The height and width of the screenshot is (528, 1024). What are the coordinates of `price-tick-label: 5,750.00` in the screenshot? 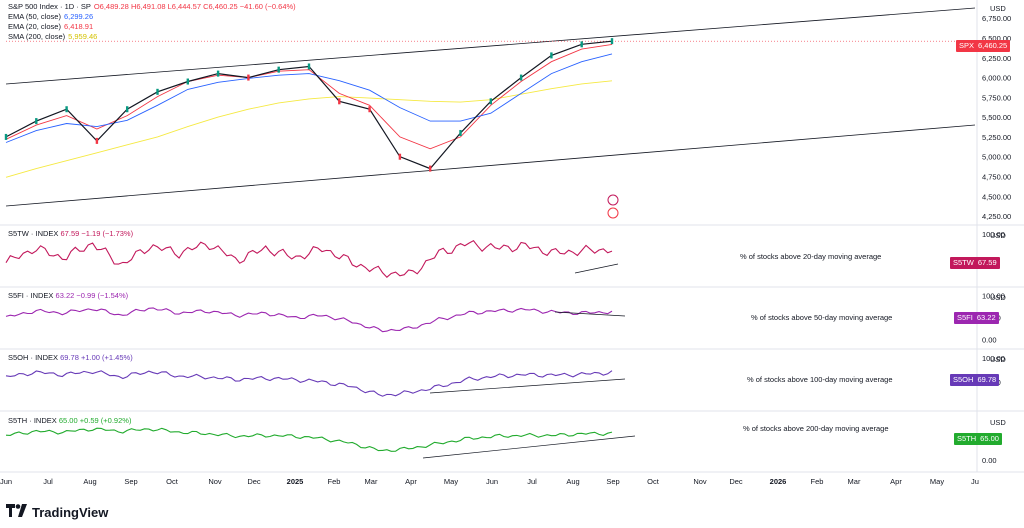 It's located at (996, 97).